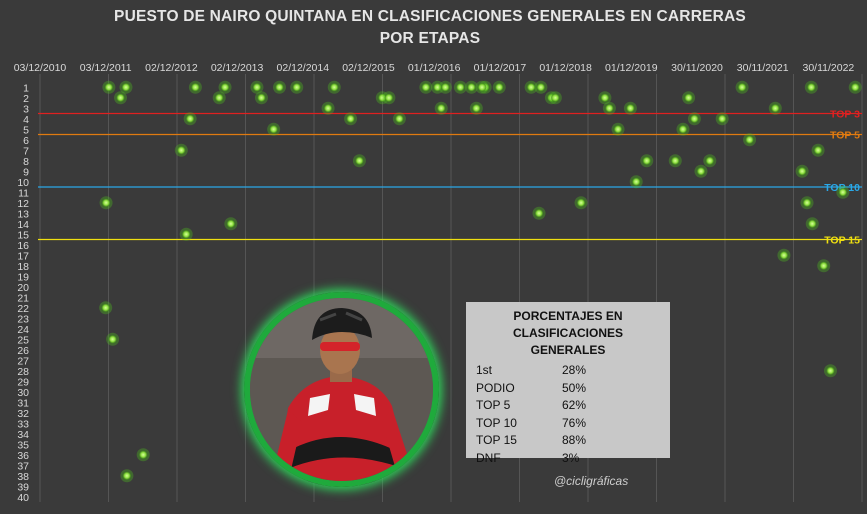 This screenshot has width=867, height=514. What do you see at coordinates (26, 130) in the screenshot?
I see `y-tick-label: 5` at bounding box center [26, 130].